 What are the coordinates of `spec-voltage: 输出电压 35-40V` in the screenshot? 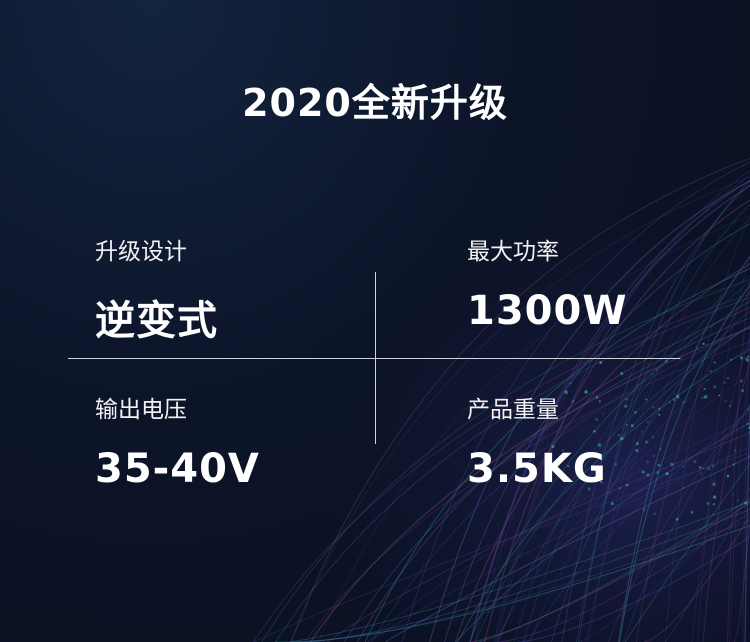 It's located at (177, 441).